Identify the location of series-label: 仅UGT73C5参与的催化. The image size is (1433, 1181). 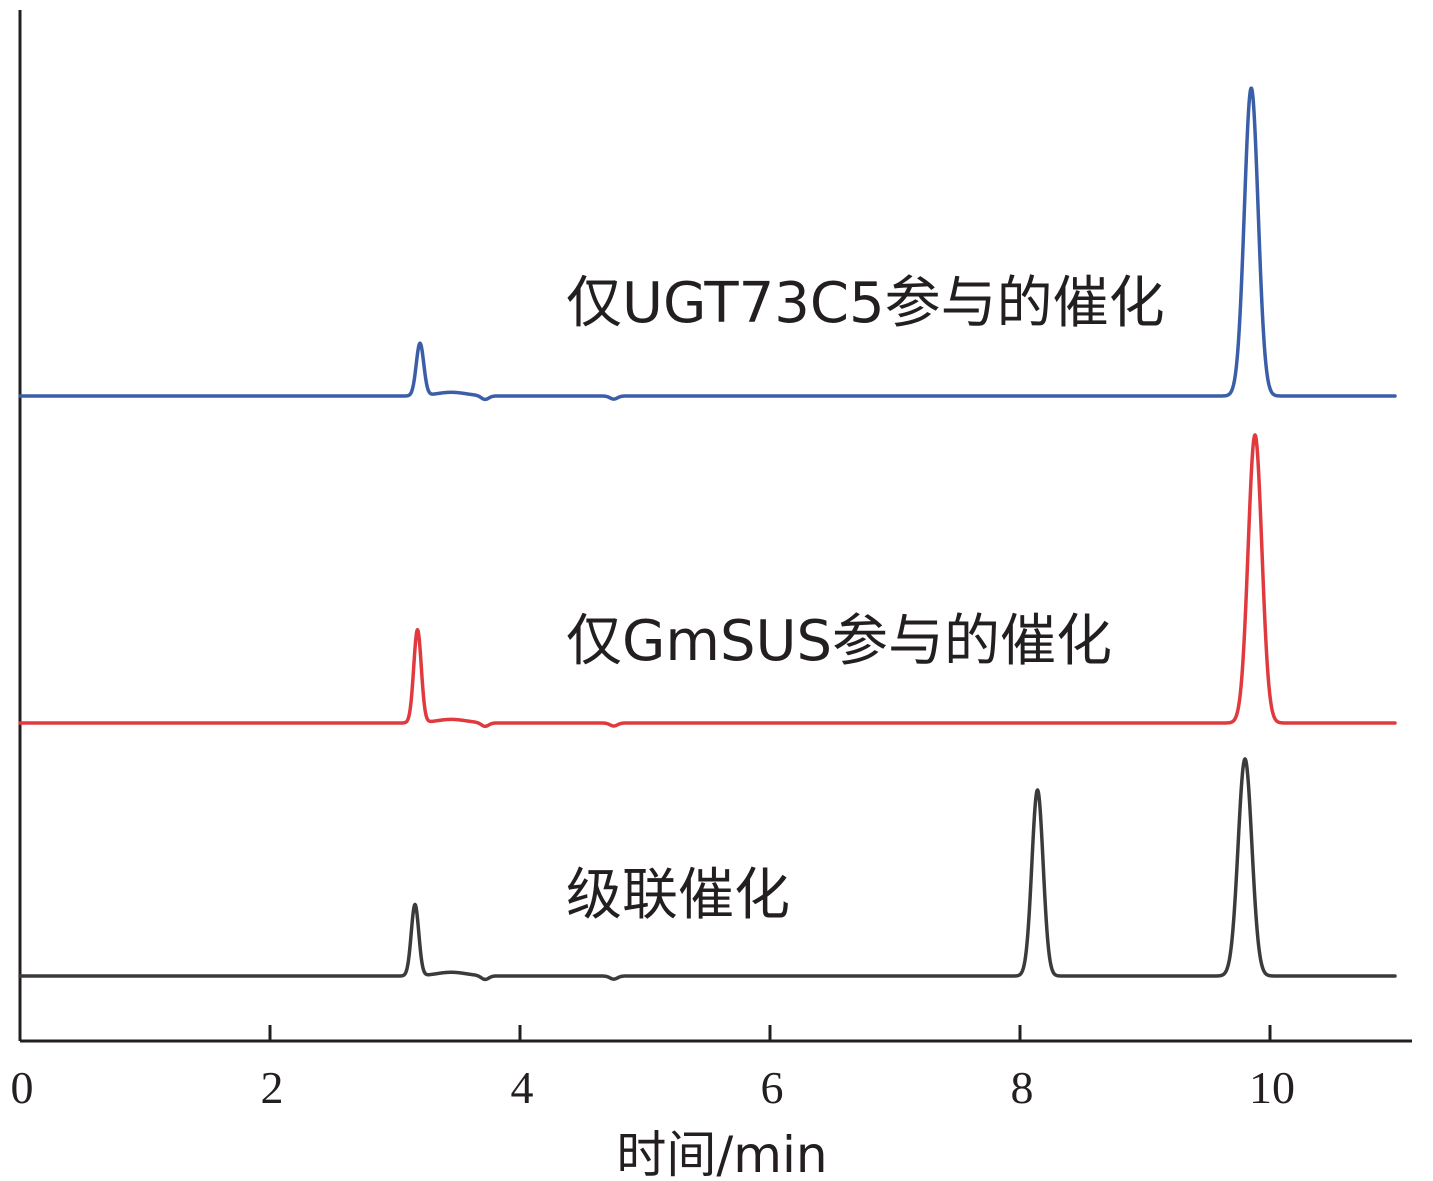
(865, 303).